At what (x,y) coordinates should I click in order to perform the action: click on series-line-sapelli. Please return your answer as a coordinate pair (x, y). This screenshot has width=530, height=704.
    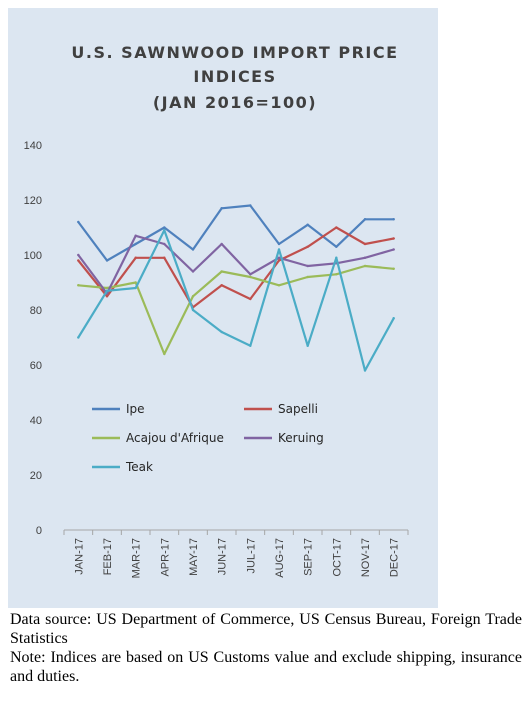
    Looking at the image, I should click on (236, 267).